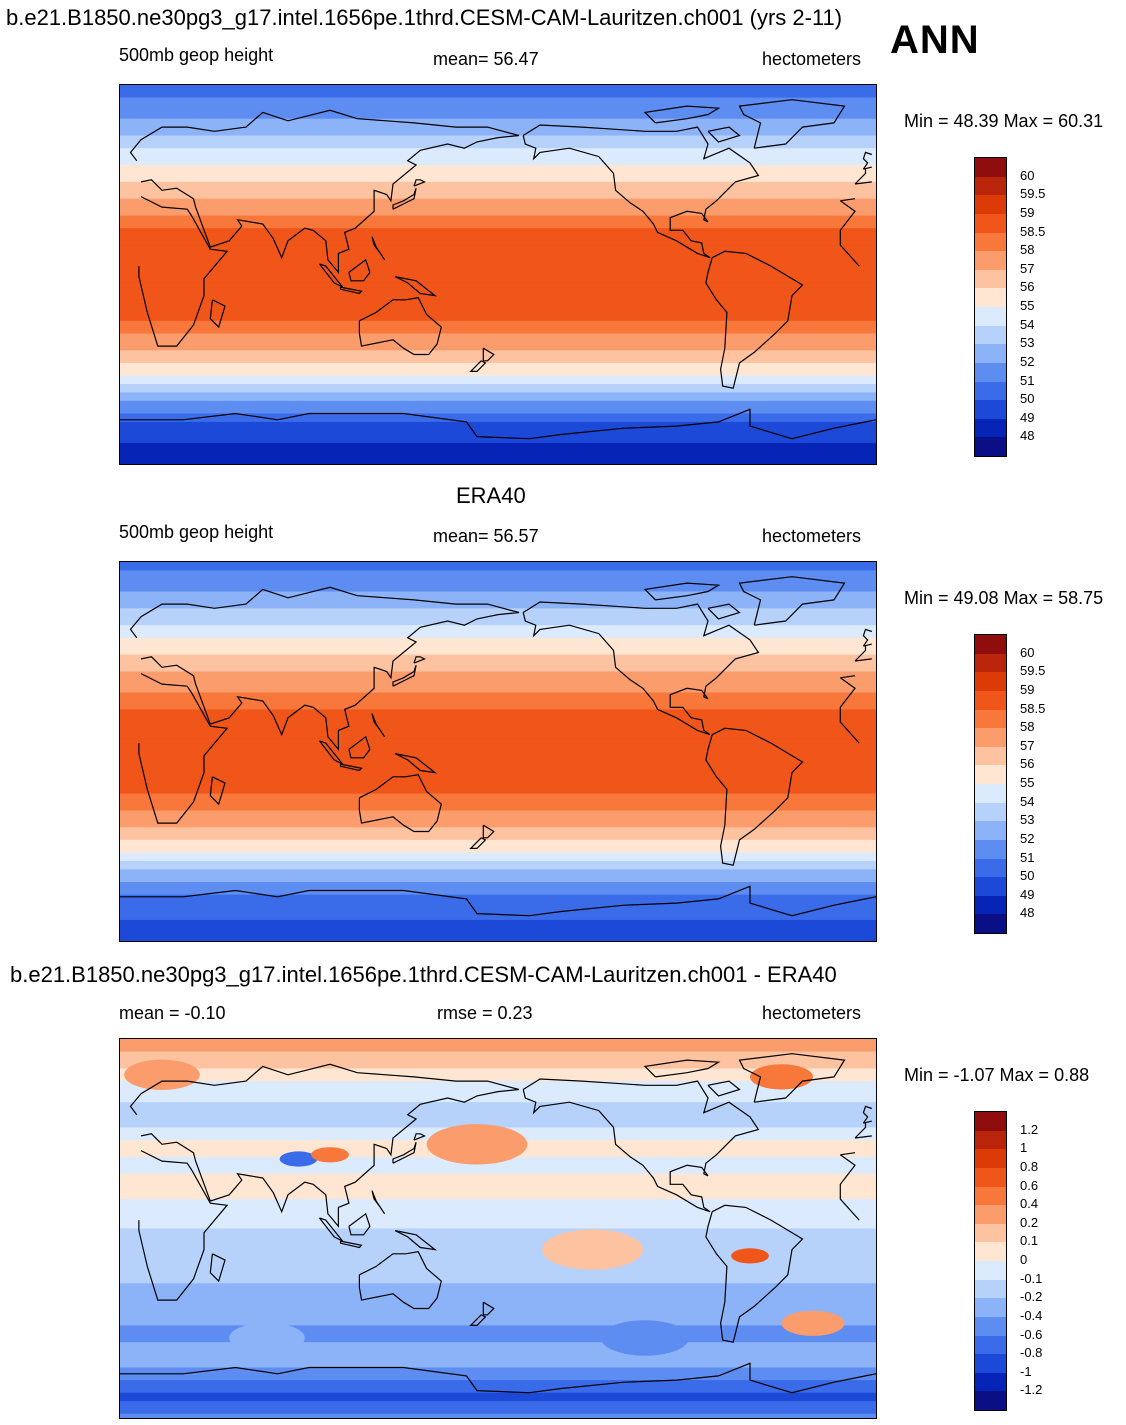 This screenshot has height=1425, width=1126. I want to click on colorbar-tick-label: 0.4, so click(1029, 1204).